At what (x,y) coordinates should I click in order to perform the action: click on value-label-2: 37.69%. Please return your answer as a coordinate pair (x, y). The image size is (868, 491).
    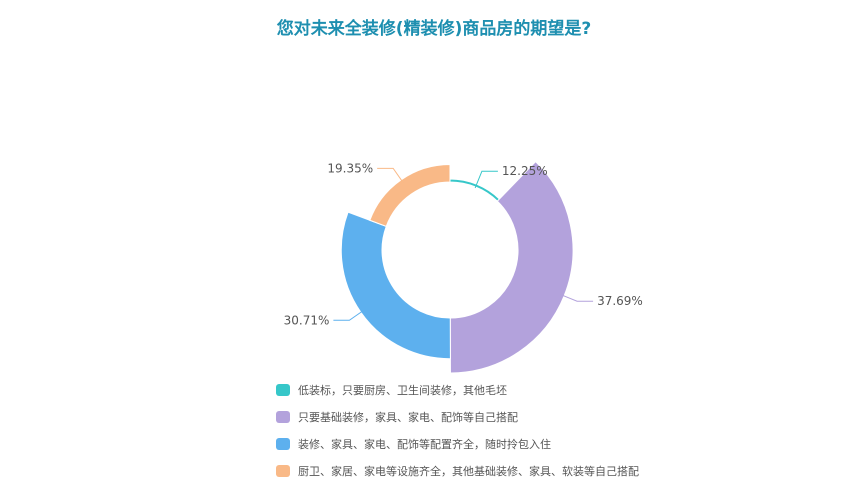
    Looking at the image, I should click on (620, 301).